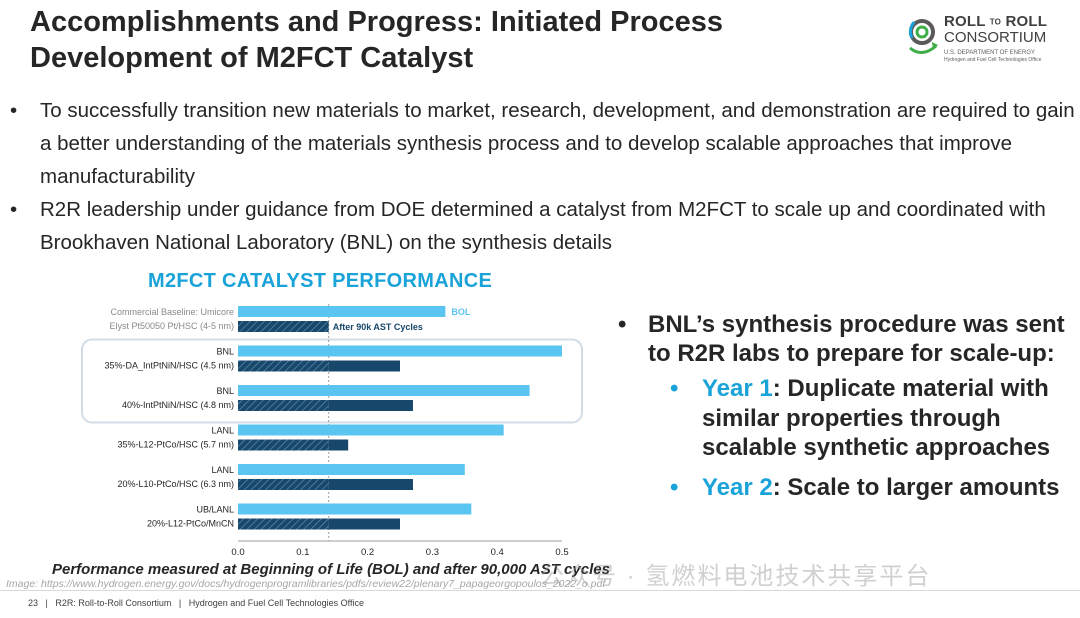 This screenshot has width=1080, height=618. What do you see at coordinates (996, 21) in the screenshot?
I see `logo-wordmark-top: ROLL TO ROLL` at bounding box center [996, 21].